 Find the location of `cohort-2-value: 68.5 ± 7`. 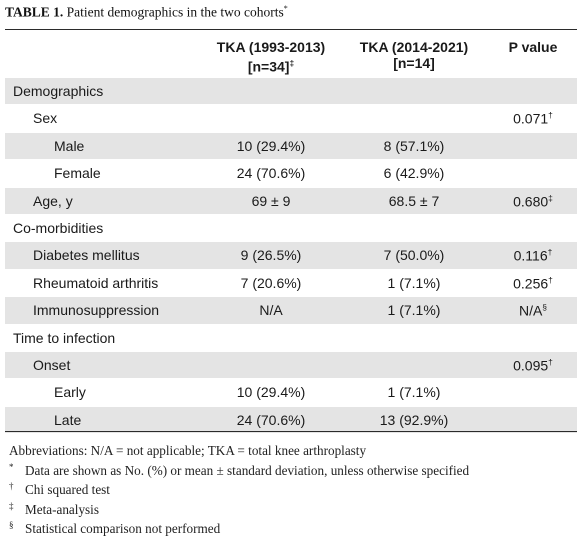

cohort-2-value: 68.5 ± 7 is located at coordinates (414, 200).